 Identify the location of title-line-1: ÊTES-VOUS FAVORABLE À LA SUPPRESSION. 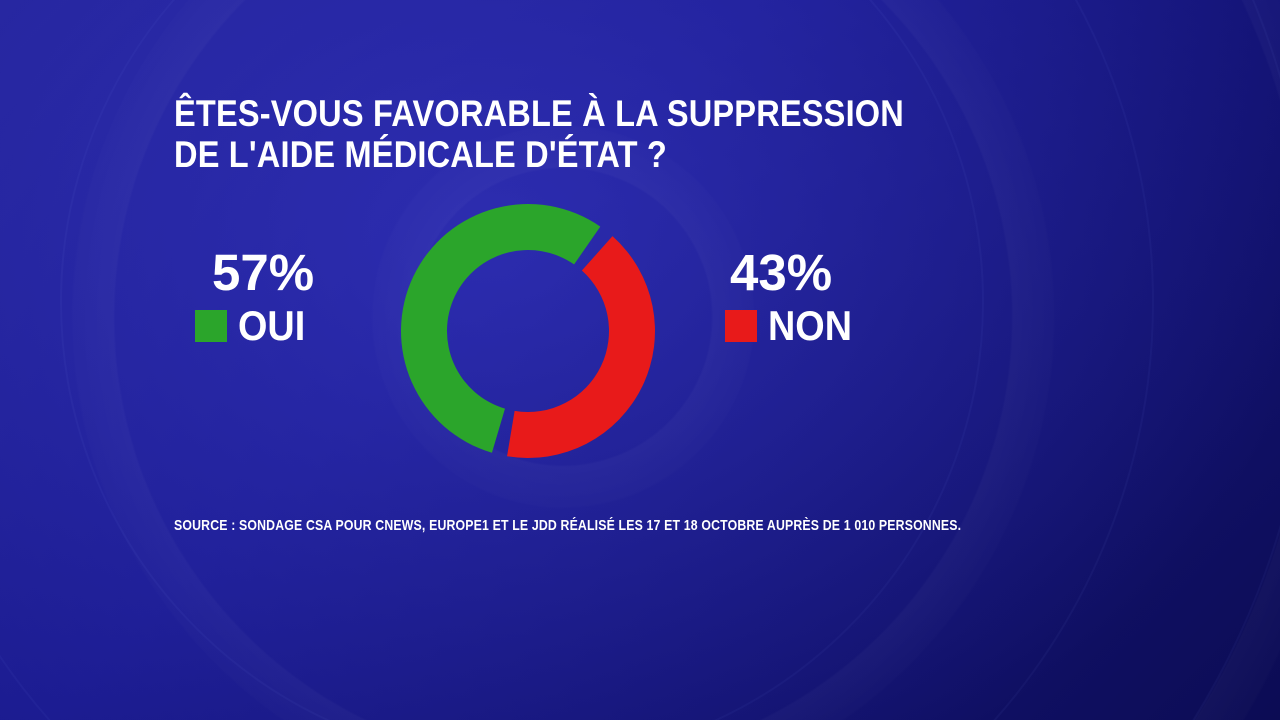
(539, 113).